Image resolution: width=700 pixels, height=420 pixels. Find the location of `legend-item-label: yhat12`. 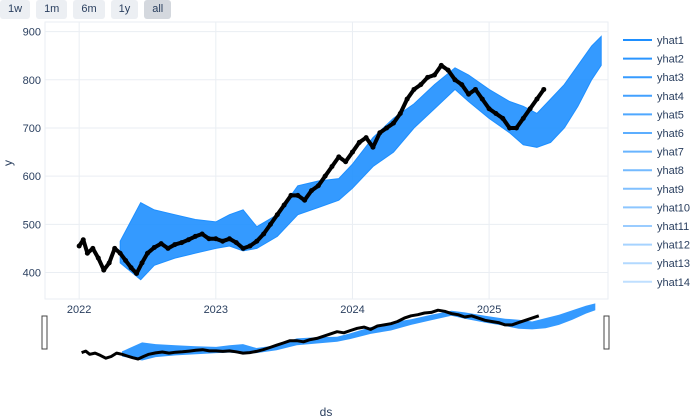

legend-item-label: yhat12 is located at coordinates (673, 246).